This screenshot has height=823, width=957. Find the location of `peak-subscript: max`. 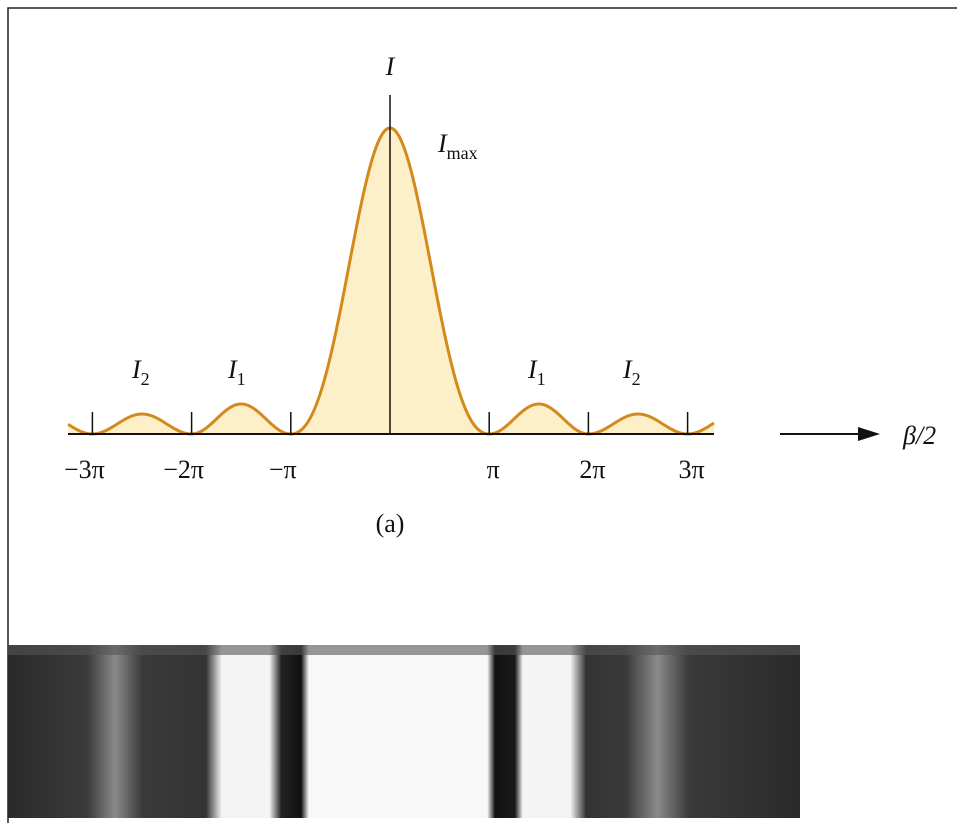

peak-subscript: max is located at coordinates (462, 153).